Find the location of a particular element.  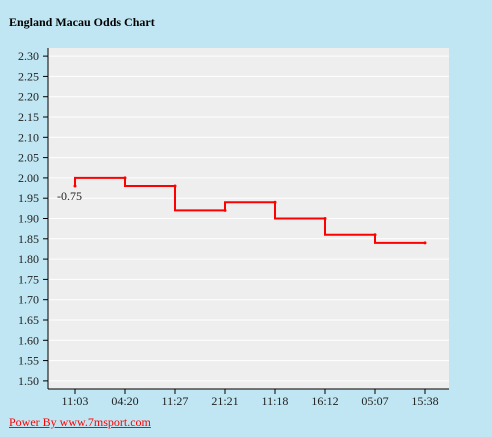

chart-title: England Macau Odds Chart is located at coordinates (82, 22).